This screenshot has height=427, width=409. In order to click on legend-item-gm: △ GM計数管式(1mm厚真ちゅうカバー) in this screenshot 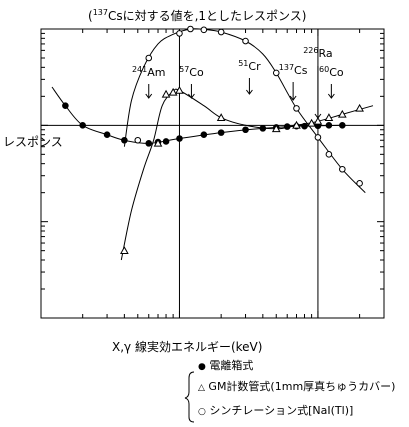, I will do `click(296, 386)`.